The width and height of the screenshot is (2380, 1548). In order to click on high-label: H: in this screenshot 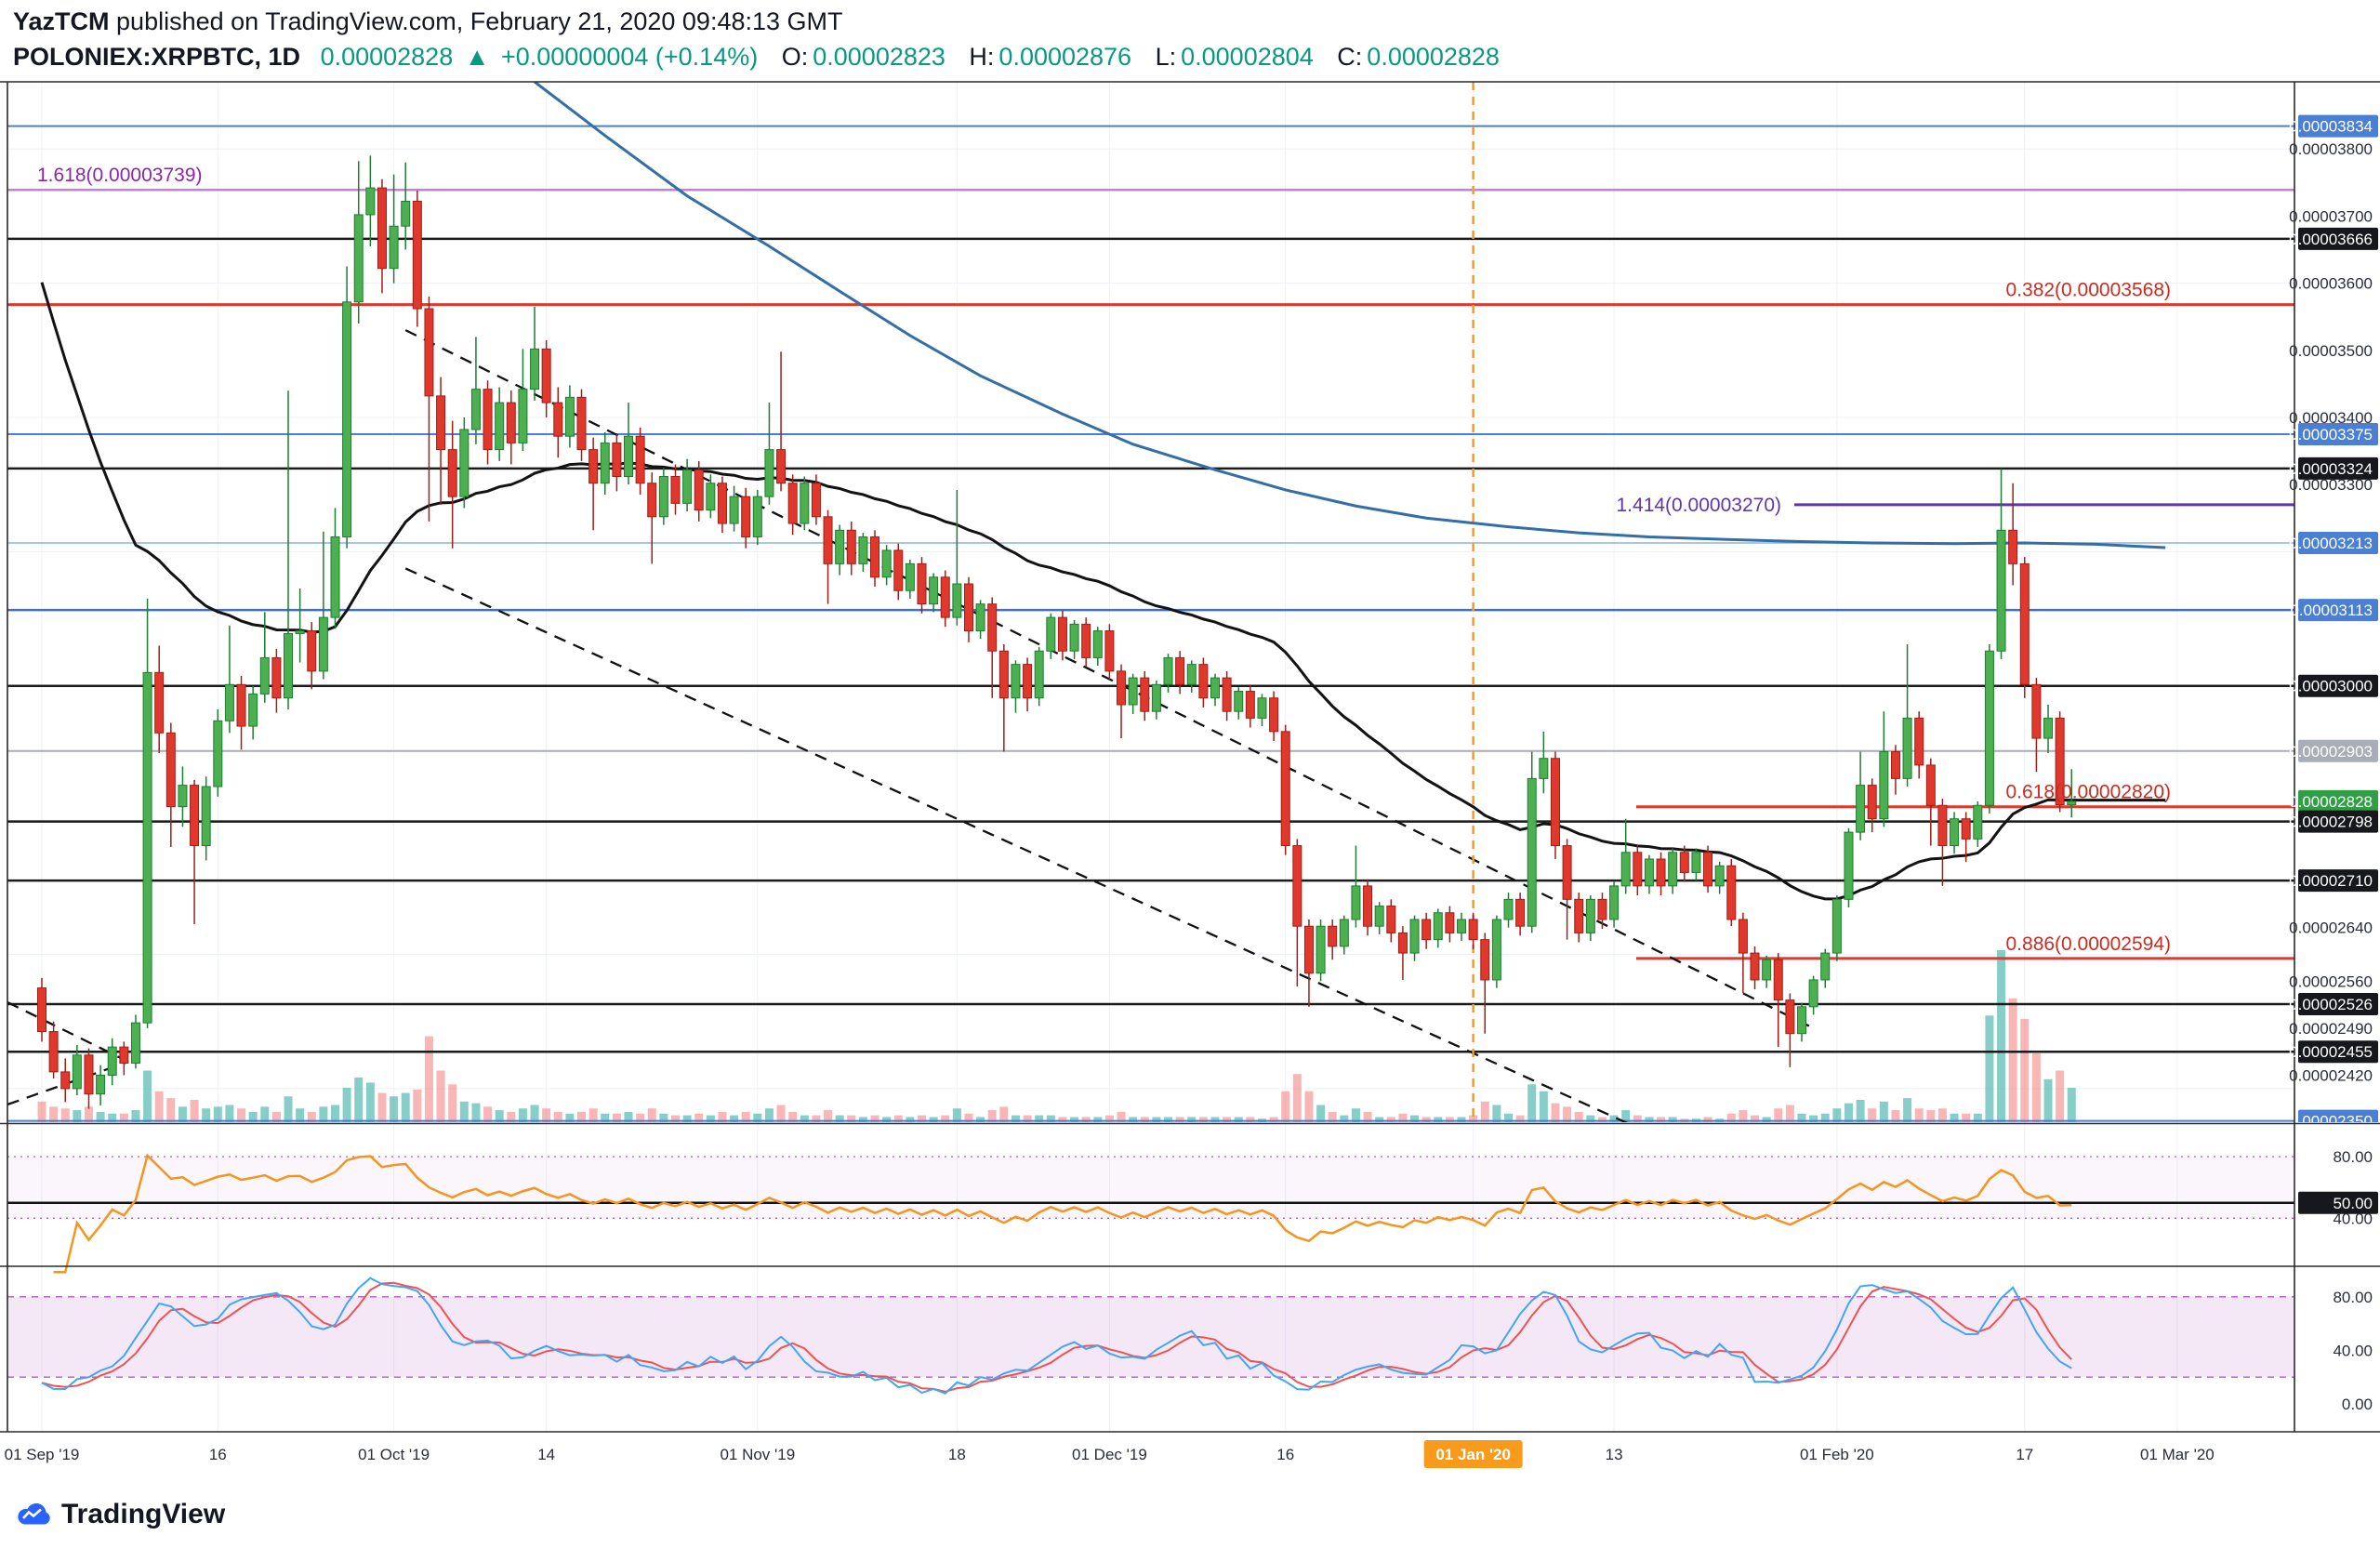, I will do `click(982, 57)`.